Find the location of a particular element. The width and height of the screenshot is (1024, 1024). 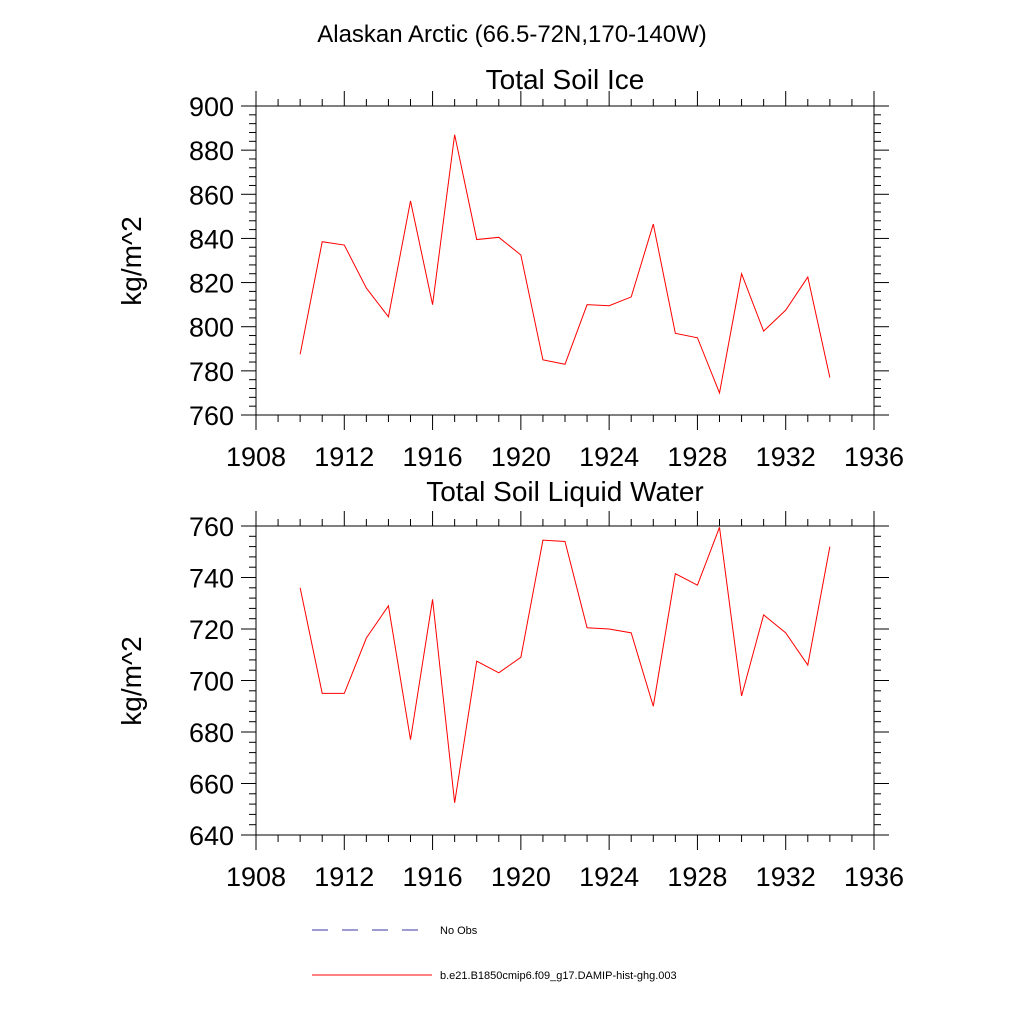

y-tick-label: 700 is located at coordinates (211, 682).